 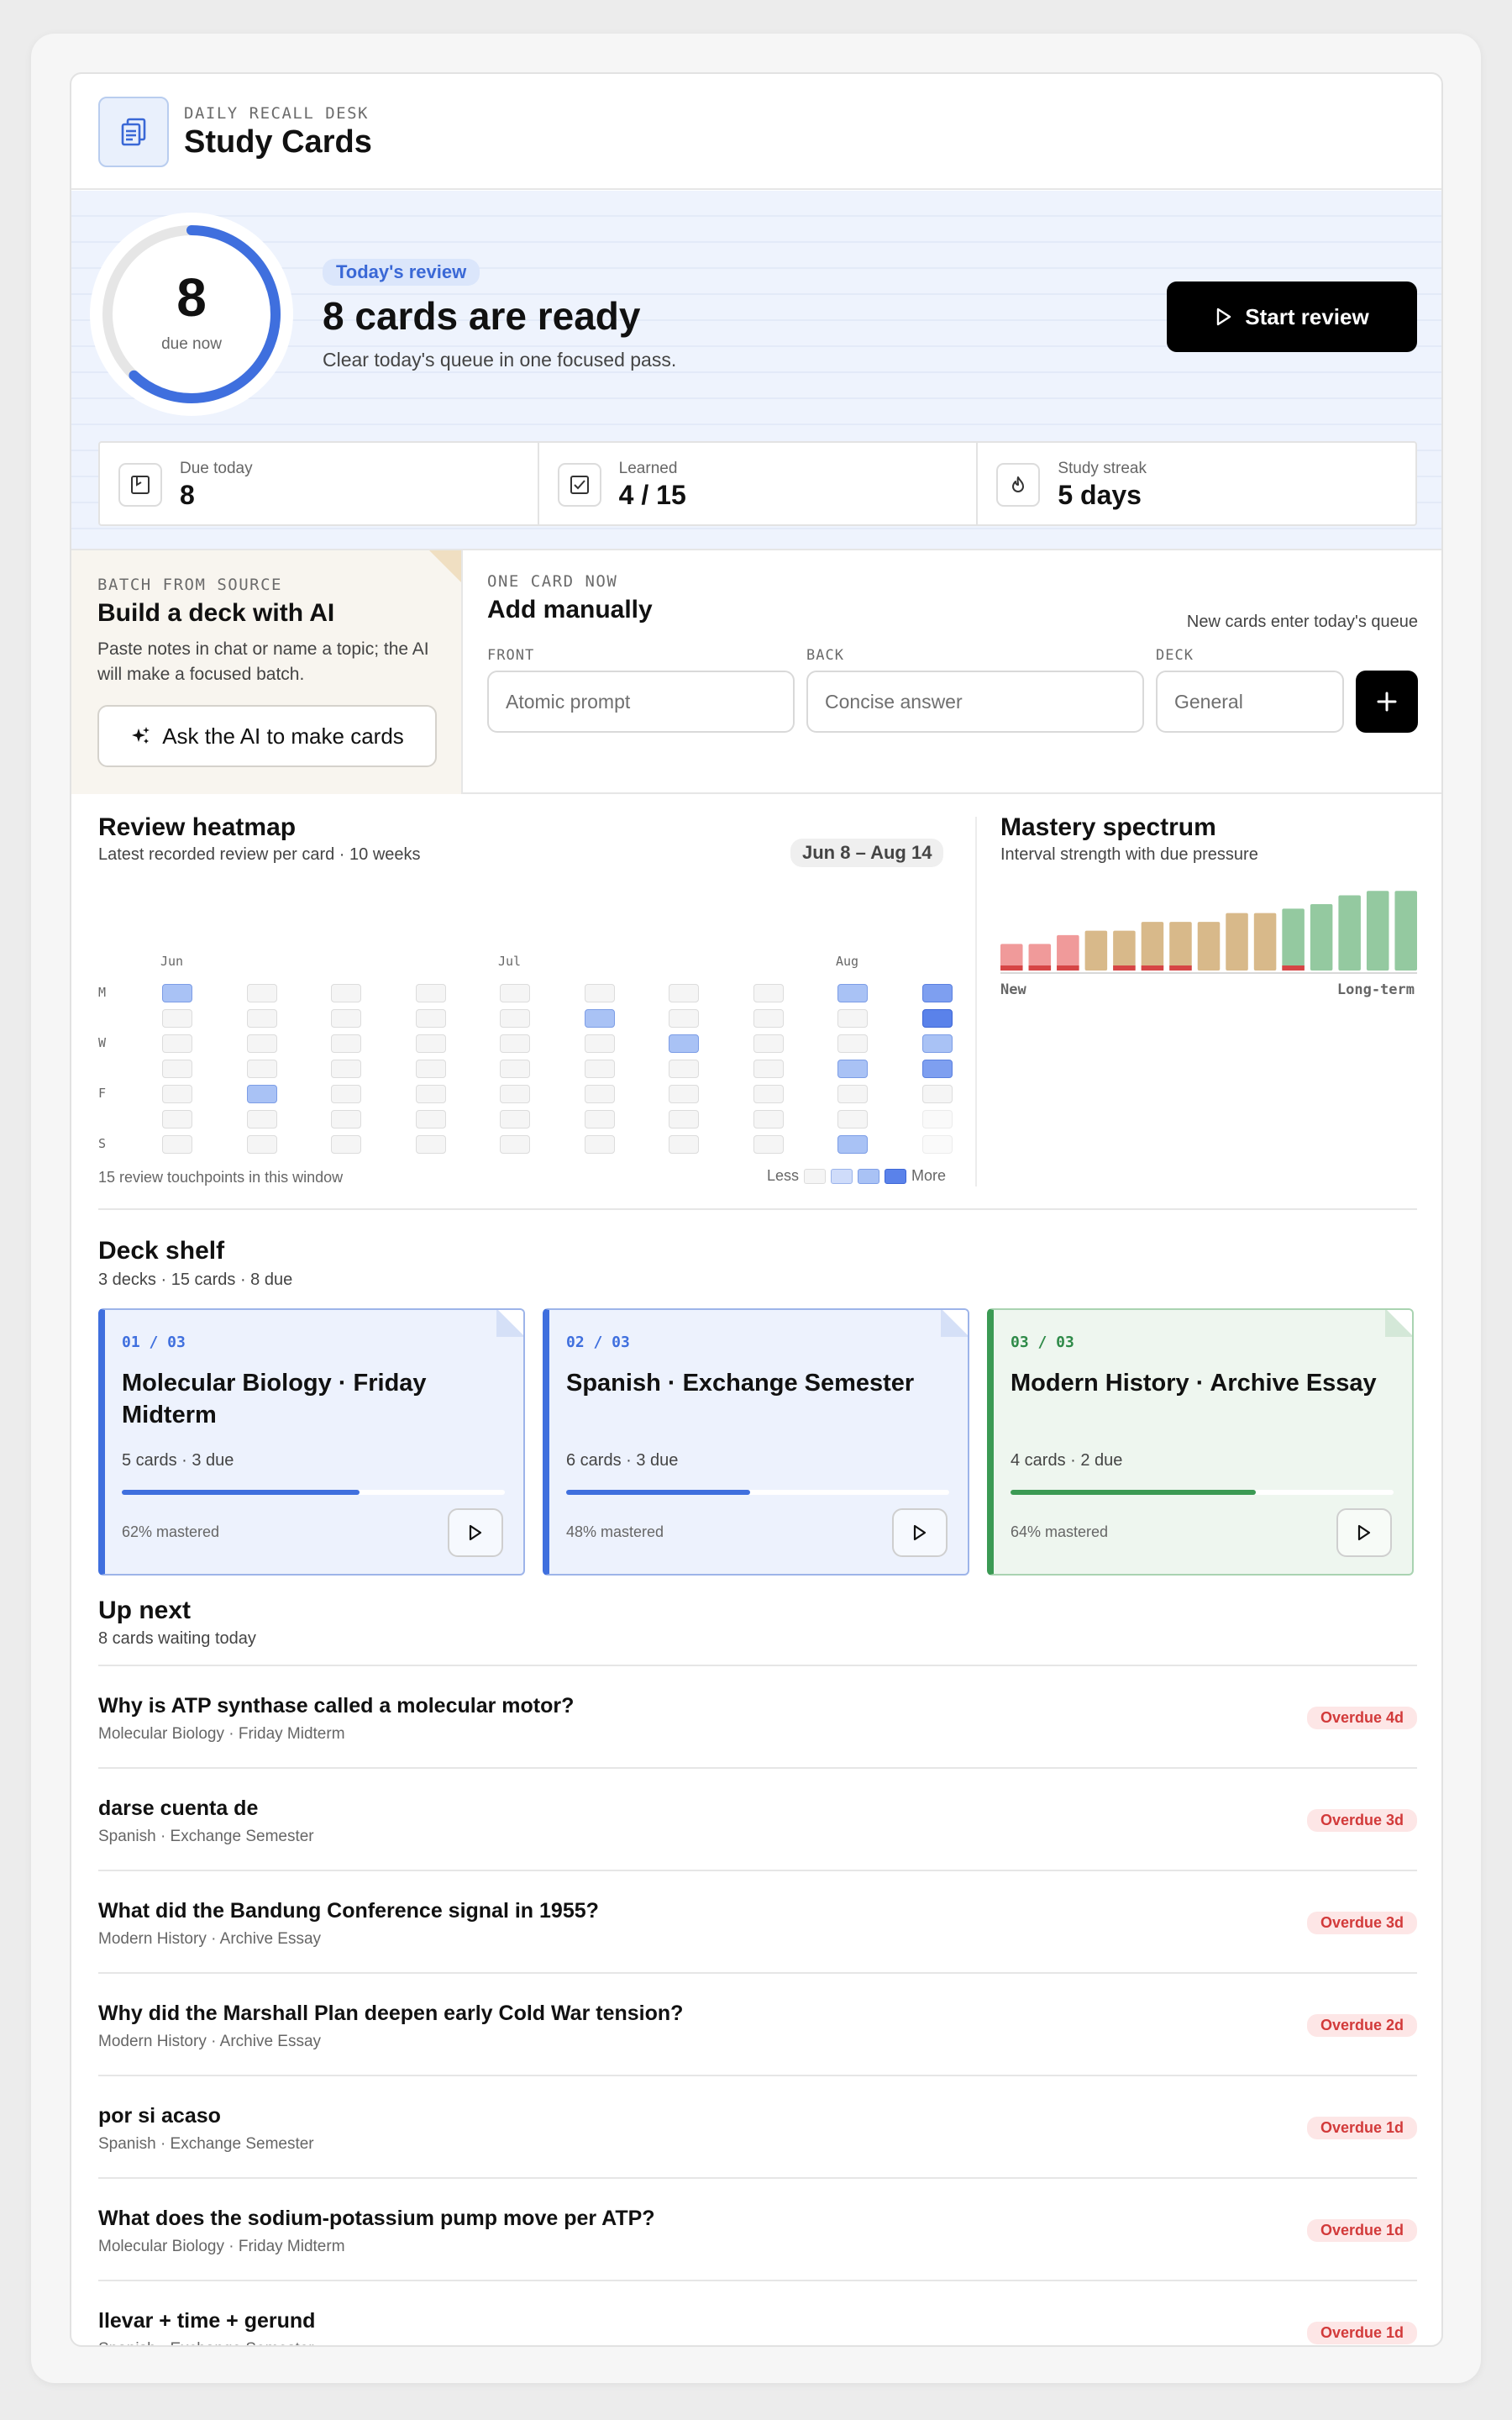 I want to click on back-input, so click(x=975, y=702).